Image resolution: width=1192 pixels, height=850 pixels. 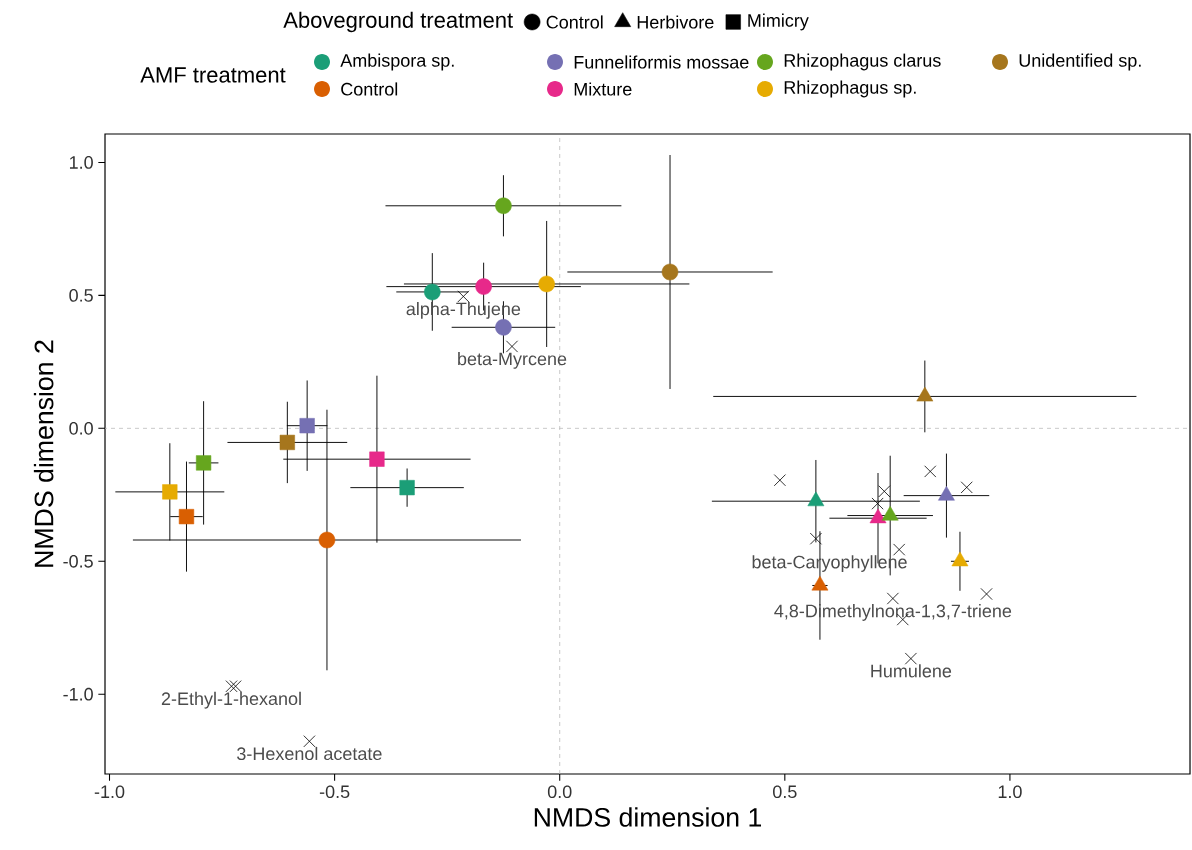 I want to click on annotation: 2-Ethyl-1-hexanol, so click(x=231, y=700).